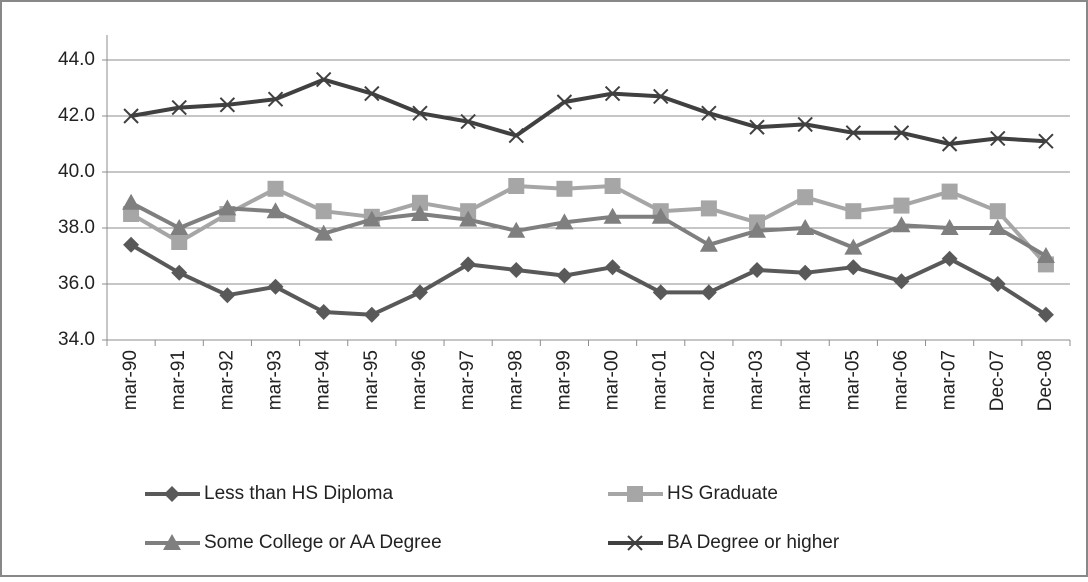  I want to click on x-tick-label: mar-94, so click(323, 380).